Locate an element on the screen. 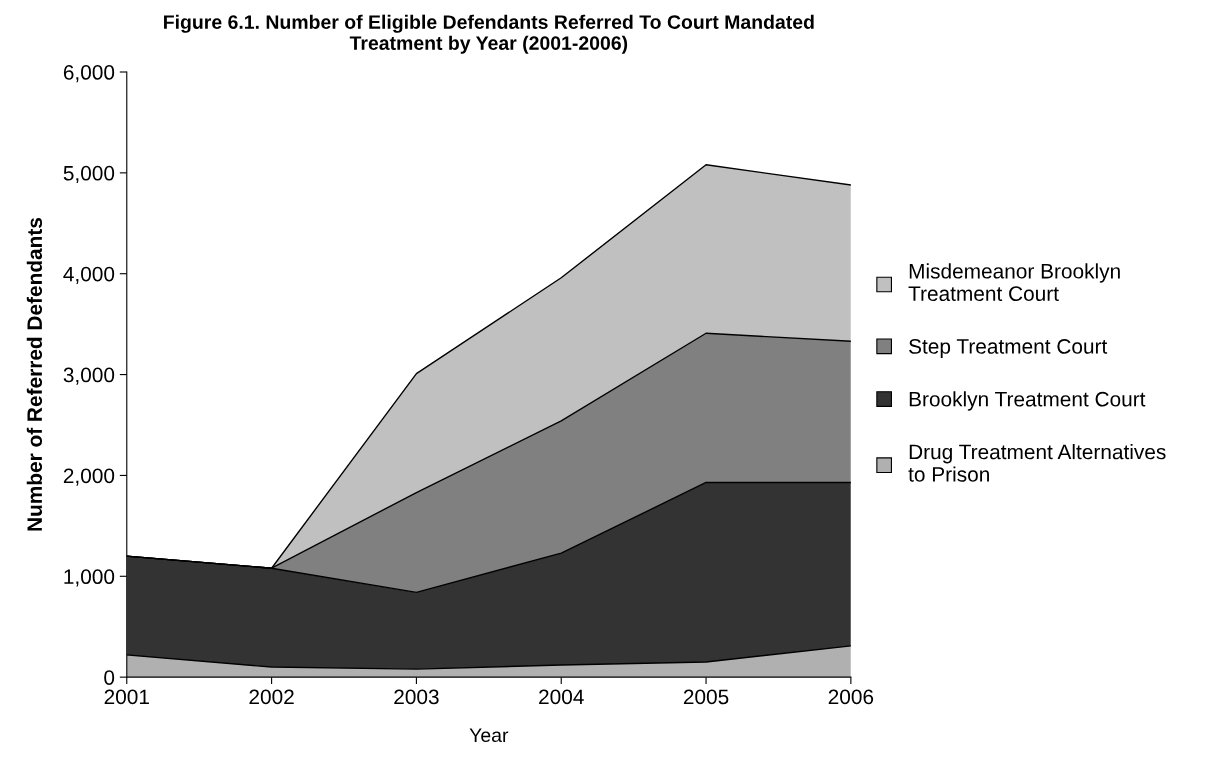 This screenshot has width=1219, height=766. y-tick-label: 4,000 is located at coordinates (89, 275).